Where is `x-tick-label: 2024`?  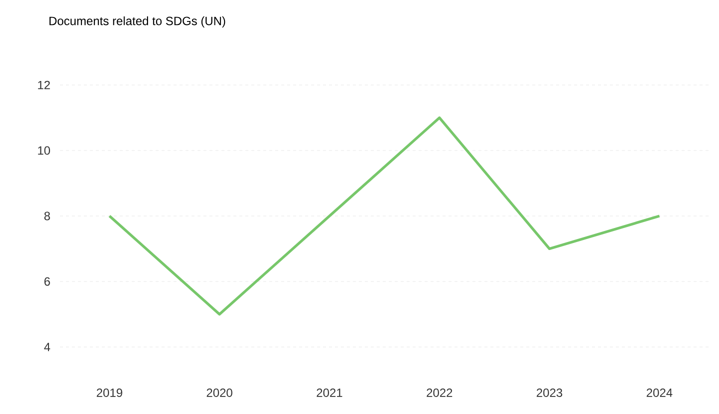
x-tick-label: 2024 is located at coordinates (659, 392).